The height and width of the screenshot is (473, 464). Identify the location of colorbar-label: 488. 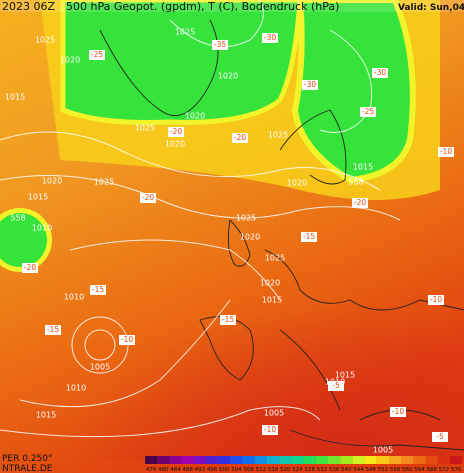
(187, 470).